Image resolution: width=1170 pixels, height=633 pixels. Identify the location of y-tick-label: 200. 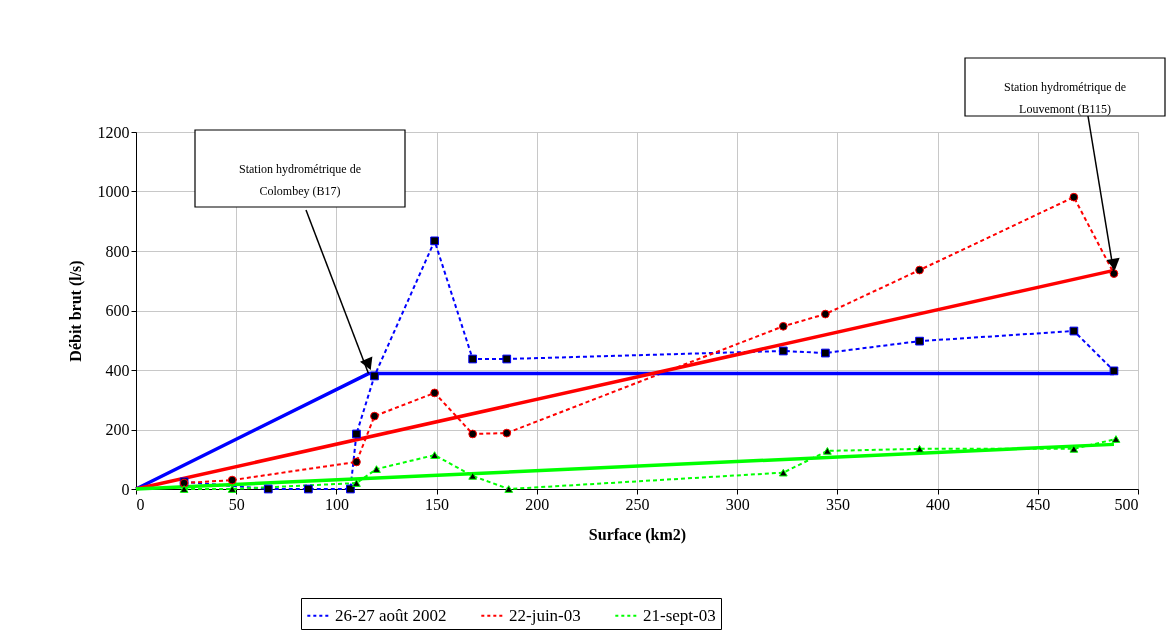
(117, 429).